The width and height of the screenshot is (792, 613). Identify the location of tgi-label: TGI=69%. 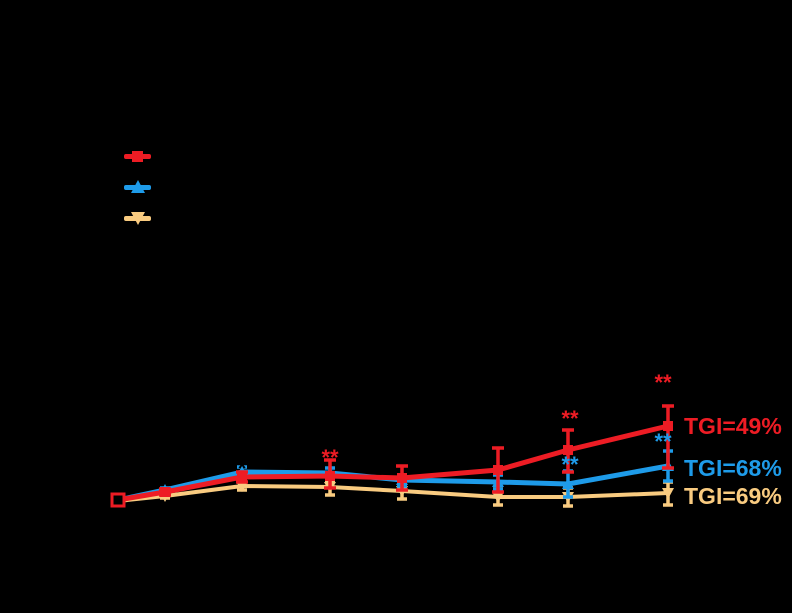
(733, 496).